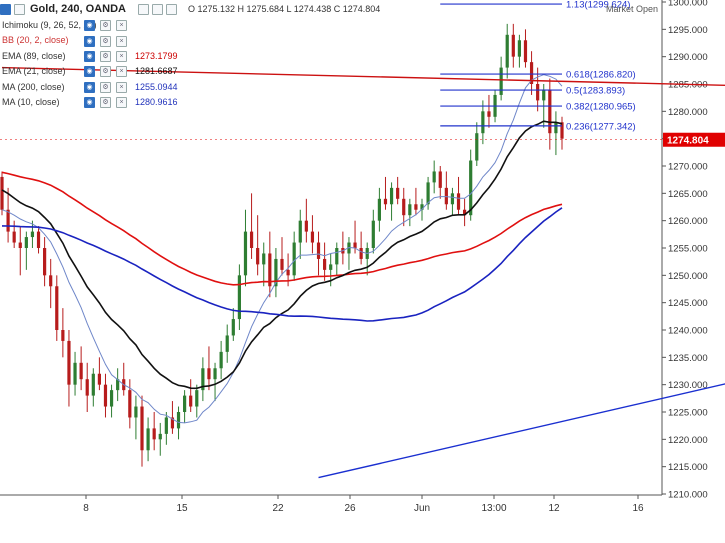  What do you see at coordinates (35, 40) in the screenshot?
I see `indicator-label: BB (20, 2, close)` at bounding box center [35, 40].